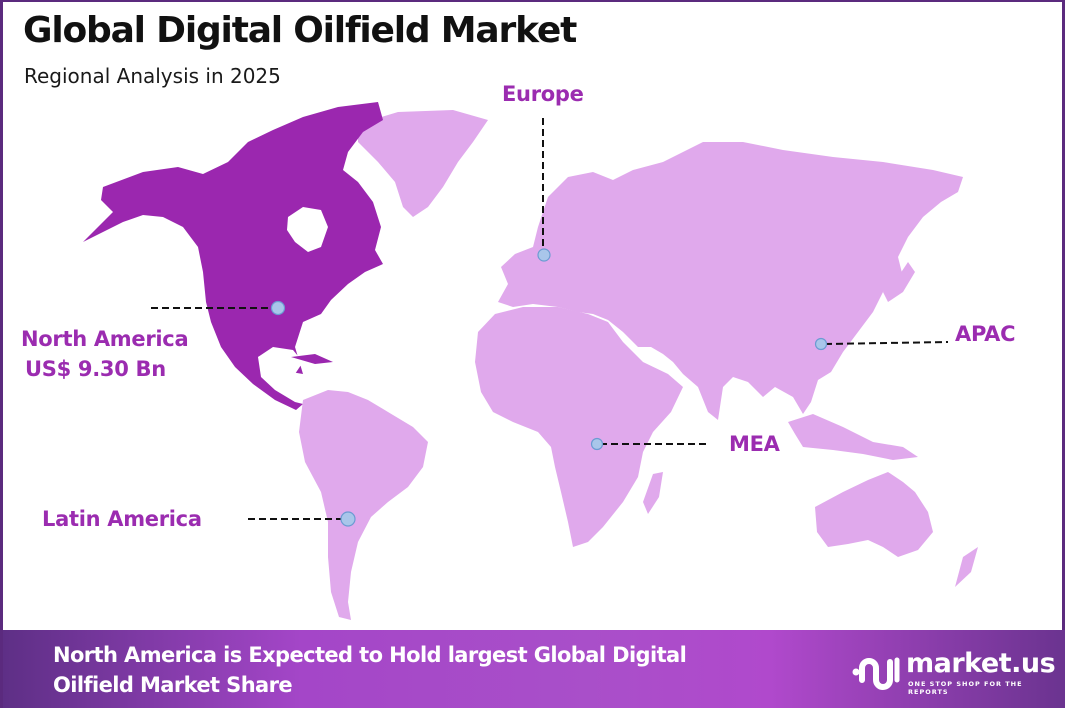 Image resolution: width=1065 pixels, height=708 pixels. What do you see at coordinates (300, 30) in the screenshot?
I see `page-title: Global Digital Oilfield Market` at bounding box center [300, 30].